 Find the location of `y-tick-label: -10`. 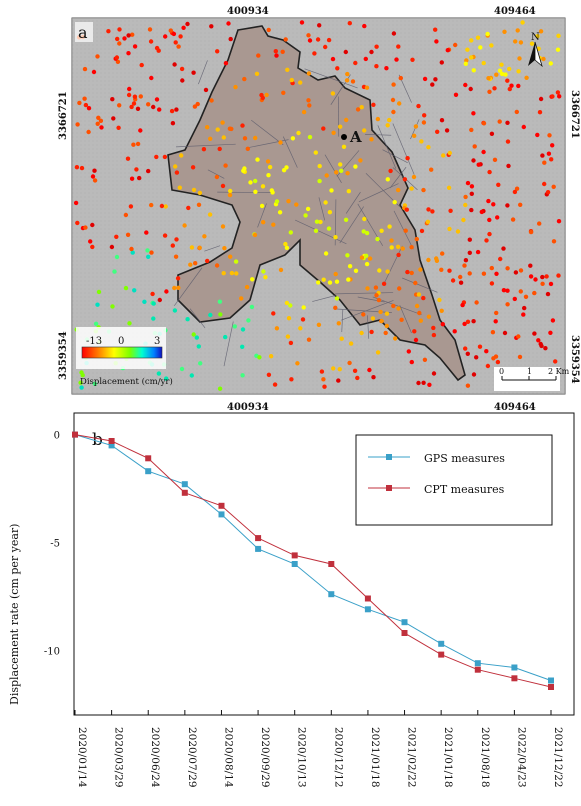

y-tick-label: -10 is located at coordinates (52, 651).